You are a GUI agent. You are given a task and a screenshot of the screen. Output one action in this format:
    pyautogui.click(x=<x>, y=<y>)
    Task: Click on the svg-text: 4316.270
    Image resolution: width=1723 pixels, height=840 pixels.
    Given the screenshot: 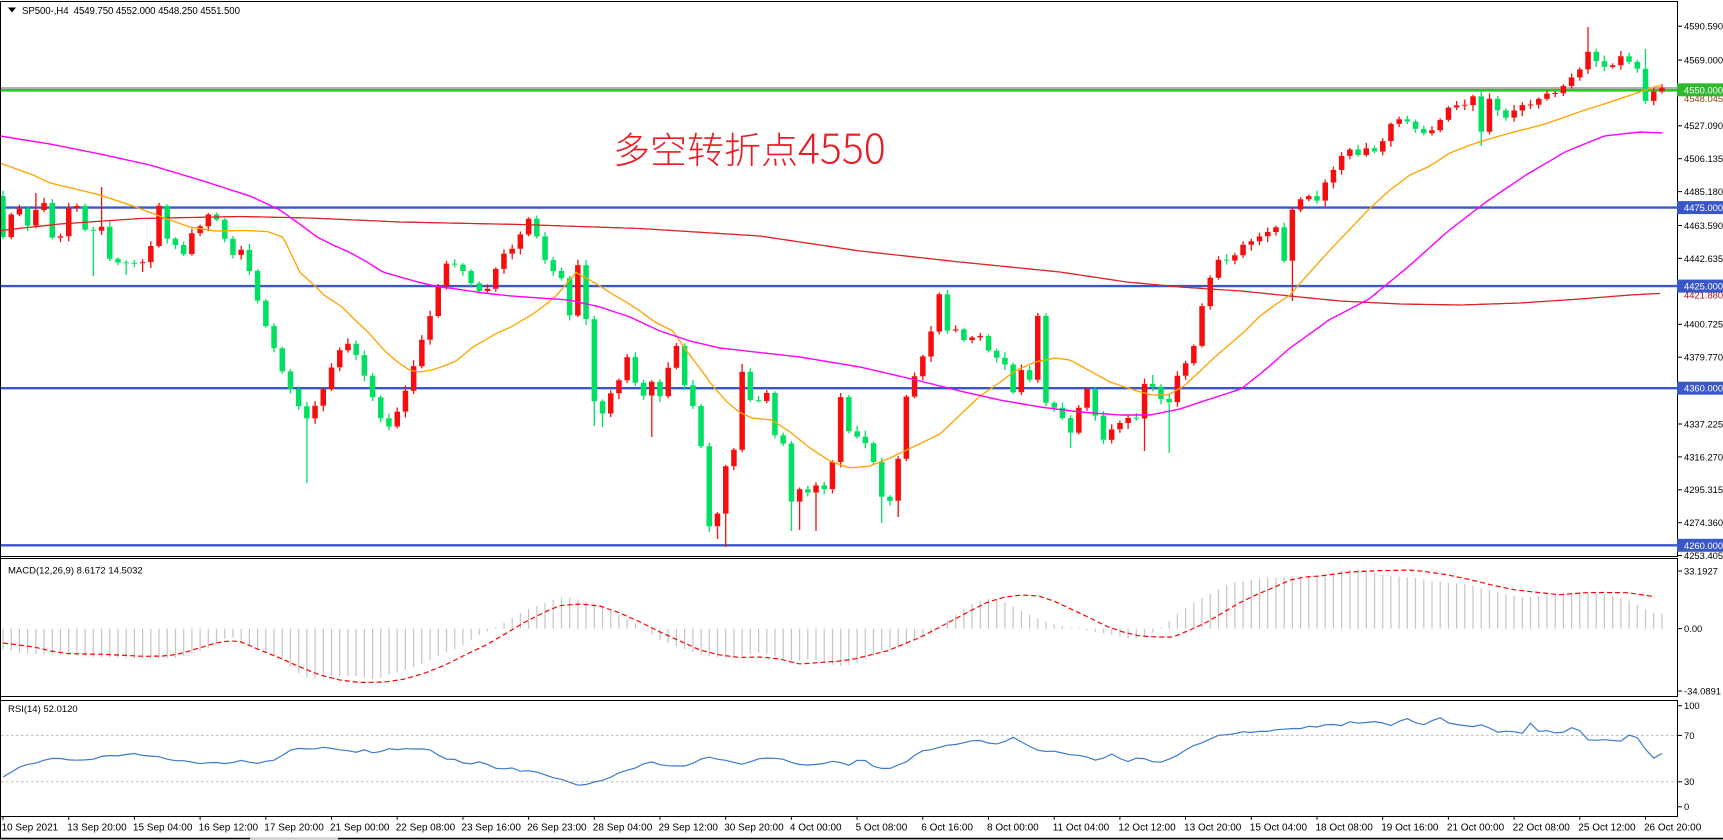 What is the action you would take?
    pyautogui.click(x=1703, y=456)
    